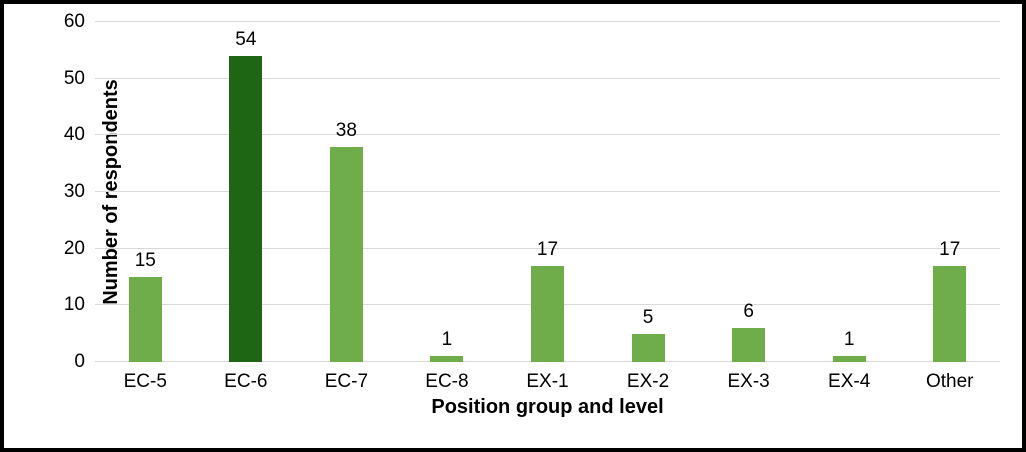 This screenshot has width=1026, height=452. What do you see at coordinates (748, 381) in the screenshot?
I see `x-category-label-EX-3: EX-3` at bounding box center [748, 381].